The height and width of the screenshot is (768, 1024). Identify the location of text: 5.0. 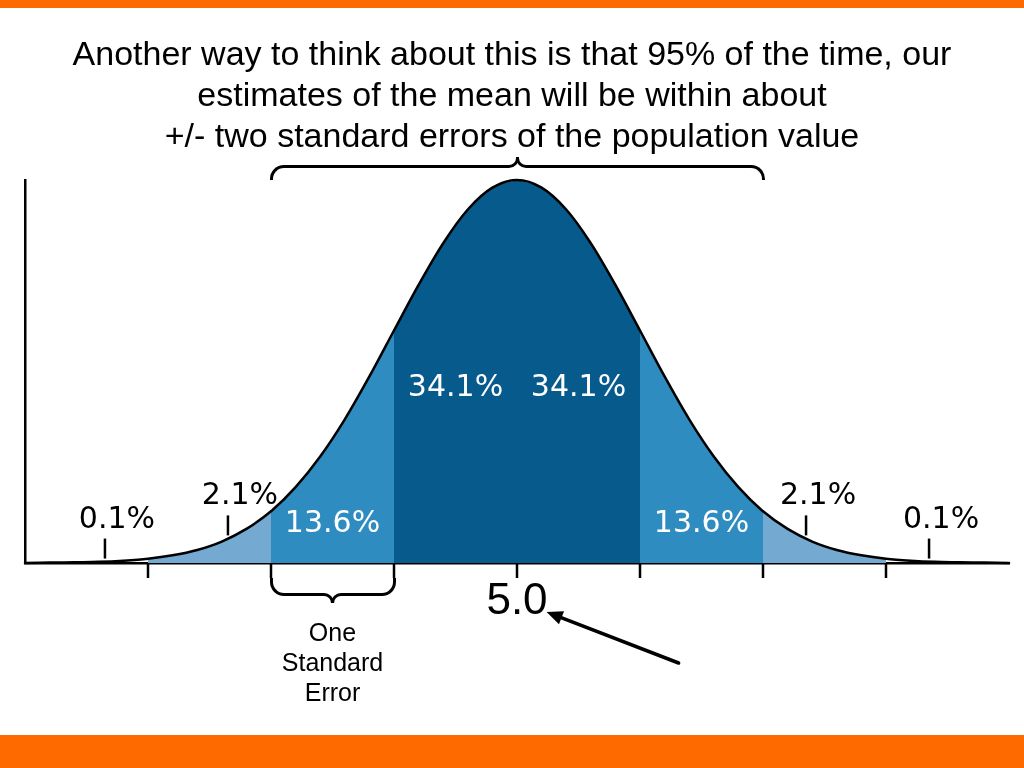
(517, 598).